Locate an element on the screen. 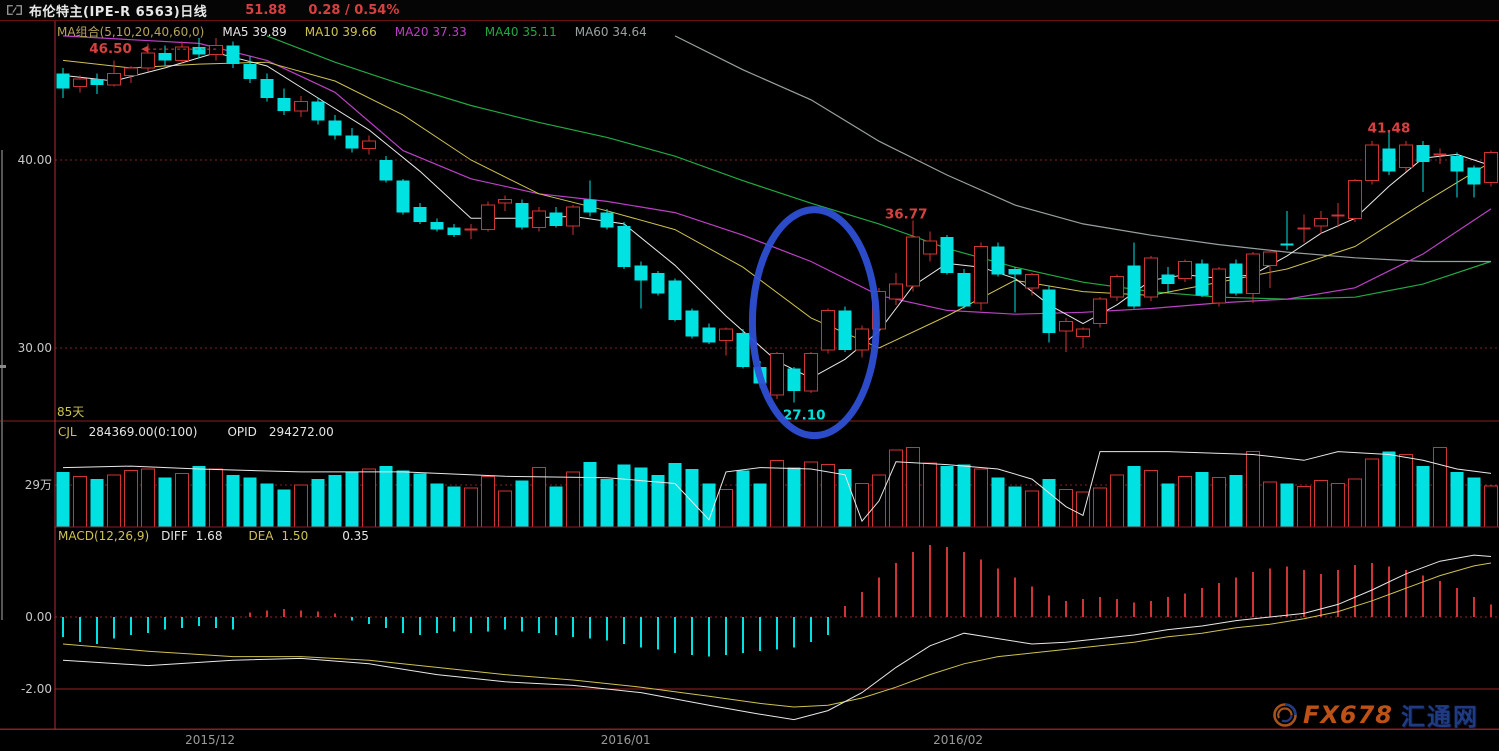 The width and height of the screenshot is (1499, 751). svg-text: 27.10 is located at coordinates (804, 415).